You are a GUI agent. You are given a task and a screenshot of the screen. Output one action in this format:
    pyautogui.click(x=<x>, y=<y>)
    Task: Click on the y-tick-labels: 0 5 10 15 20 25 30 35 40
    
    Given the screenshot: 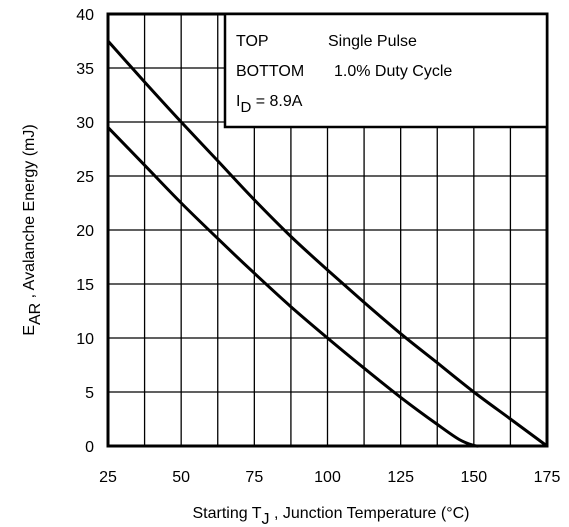 What is the action you would take?
    pyautogui.click(x=85, y=231)
    